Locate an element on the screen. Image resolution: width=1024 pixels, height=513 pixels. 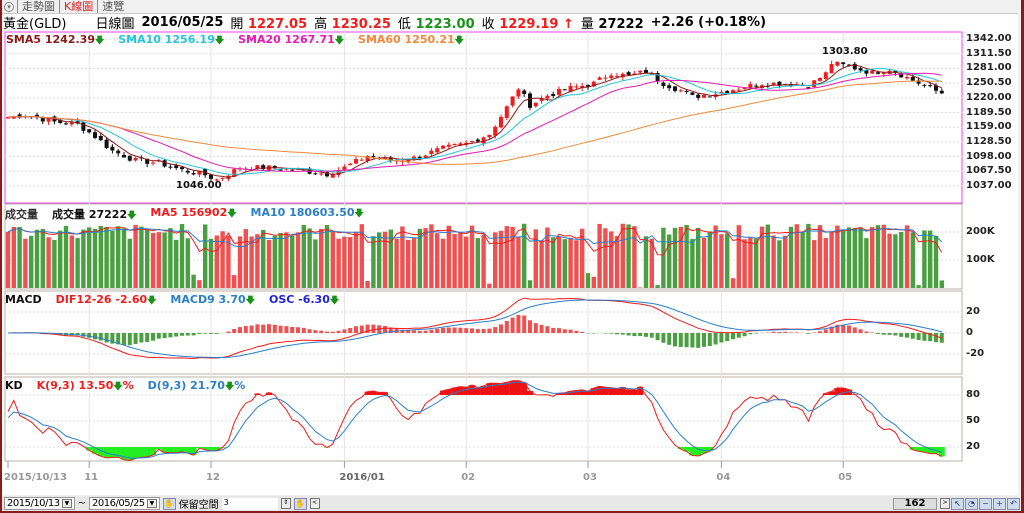
apply-icon: ✋ is located at coordinates (169, 503).